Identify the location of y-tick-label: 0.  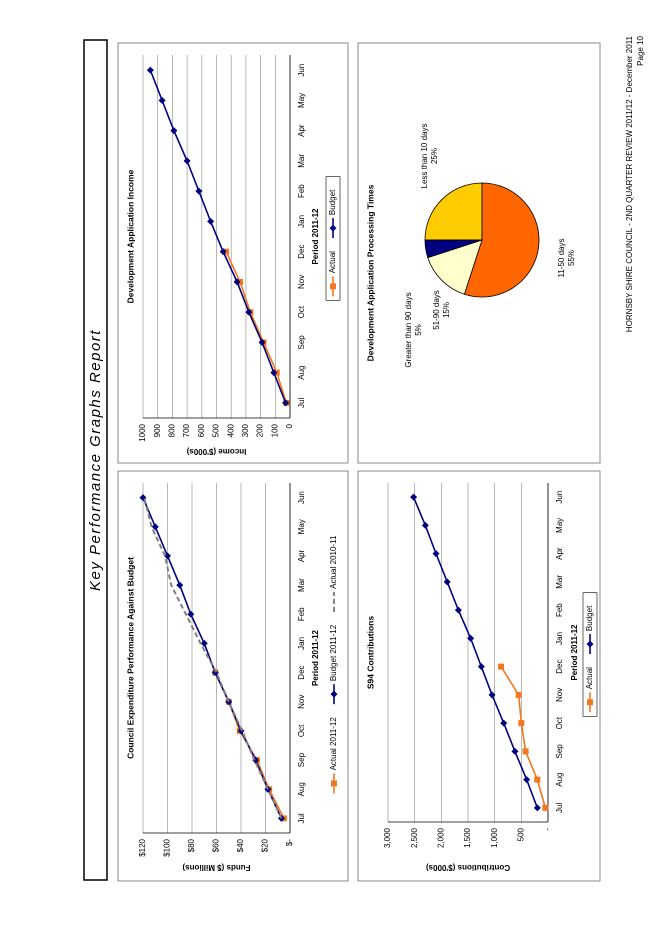
(289, 425).